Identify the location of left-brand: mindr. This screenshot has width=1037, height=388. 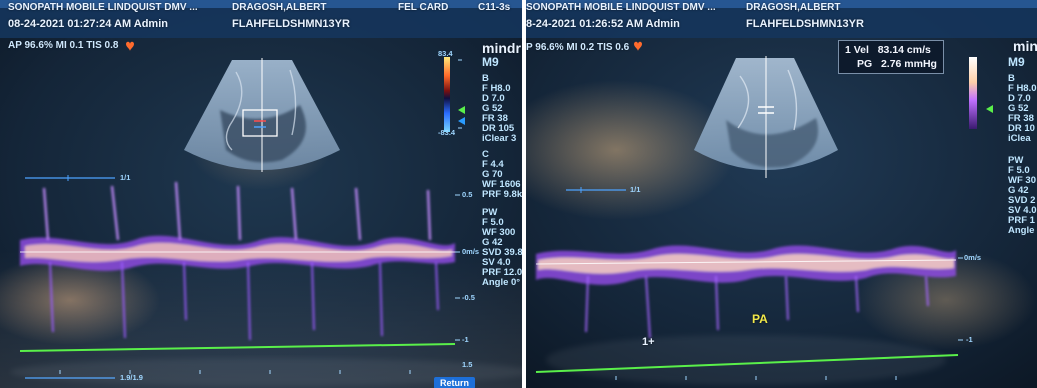
(501, 48).